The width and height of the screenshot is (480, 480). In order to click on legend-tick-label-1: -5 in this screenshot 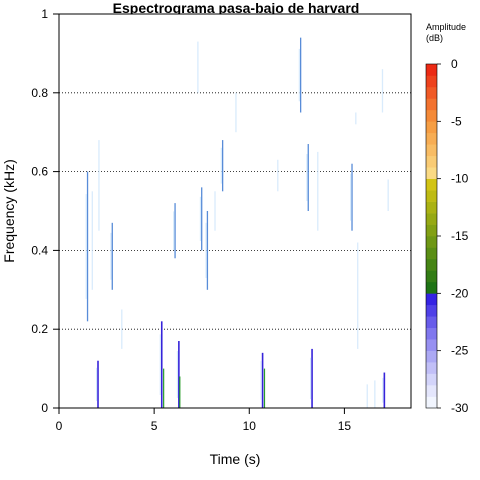, I will do `click(456, 121)`.